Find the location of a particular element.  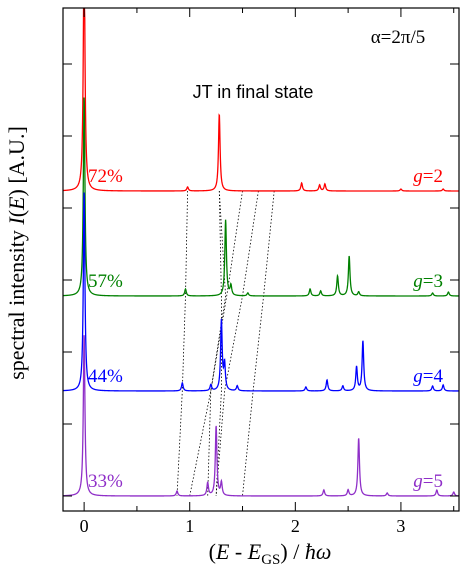

xlabel-e1: E is located at coordinates (222, 551).